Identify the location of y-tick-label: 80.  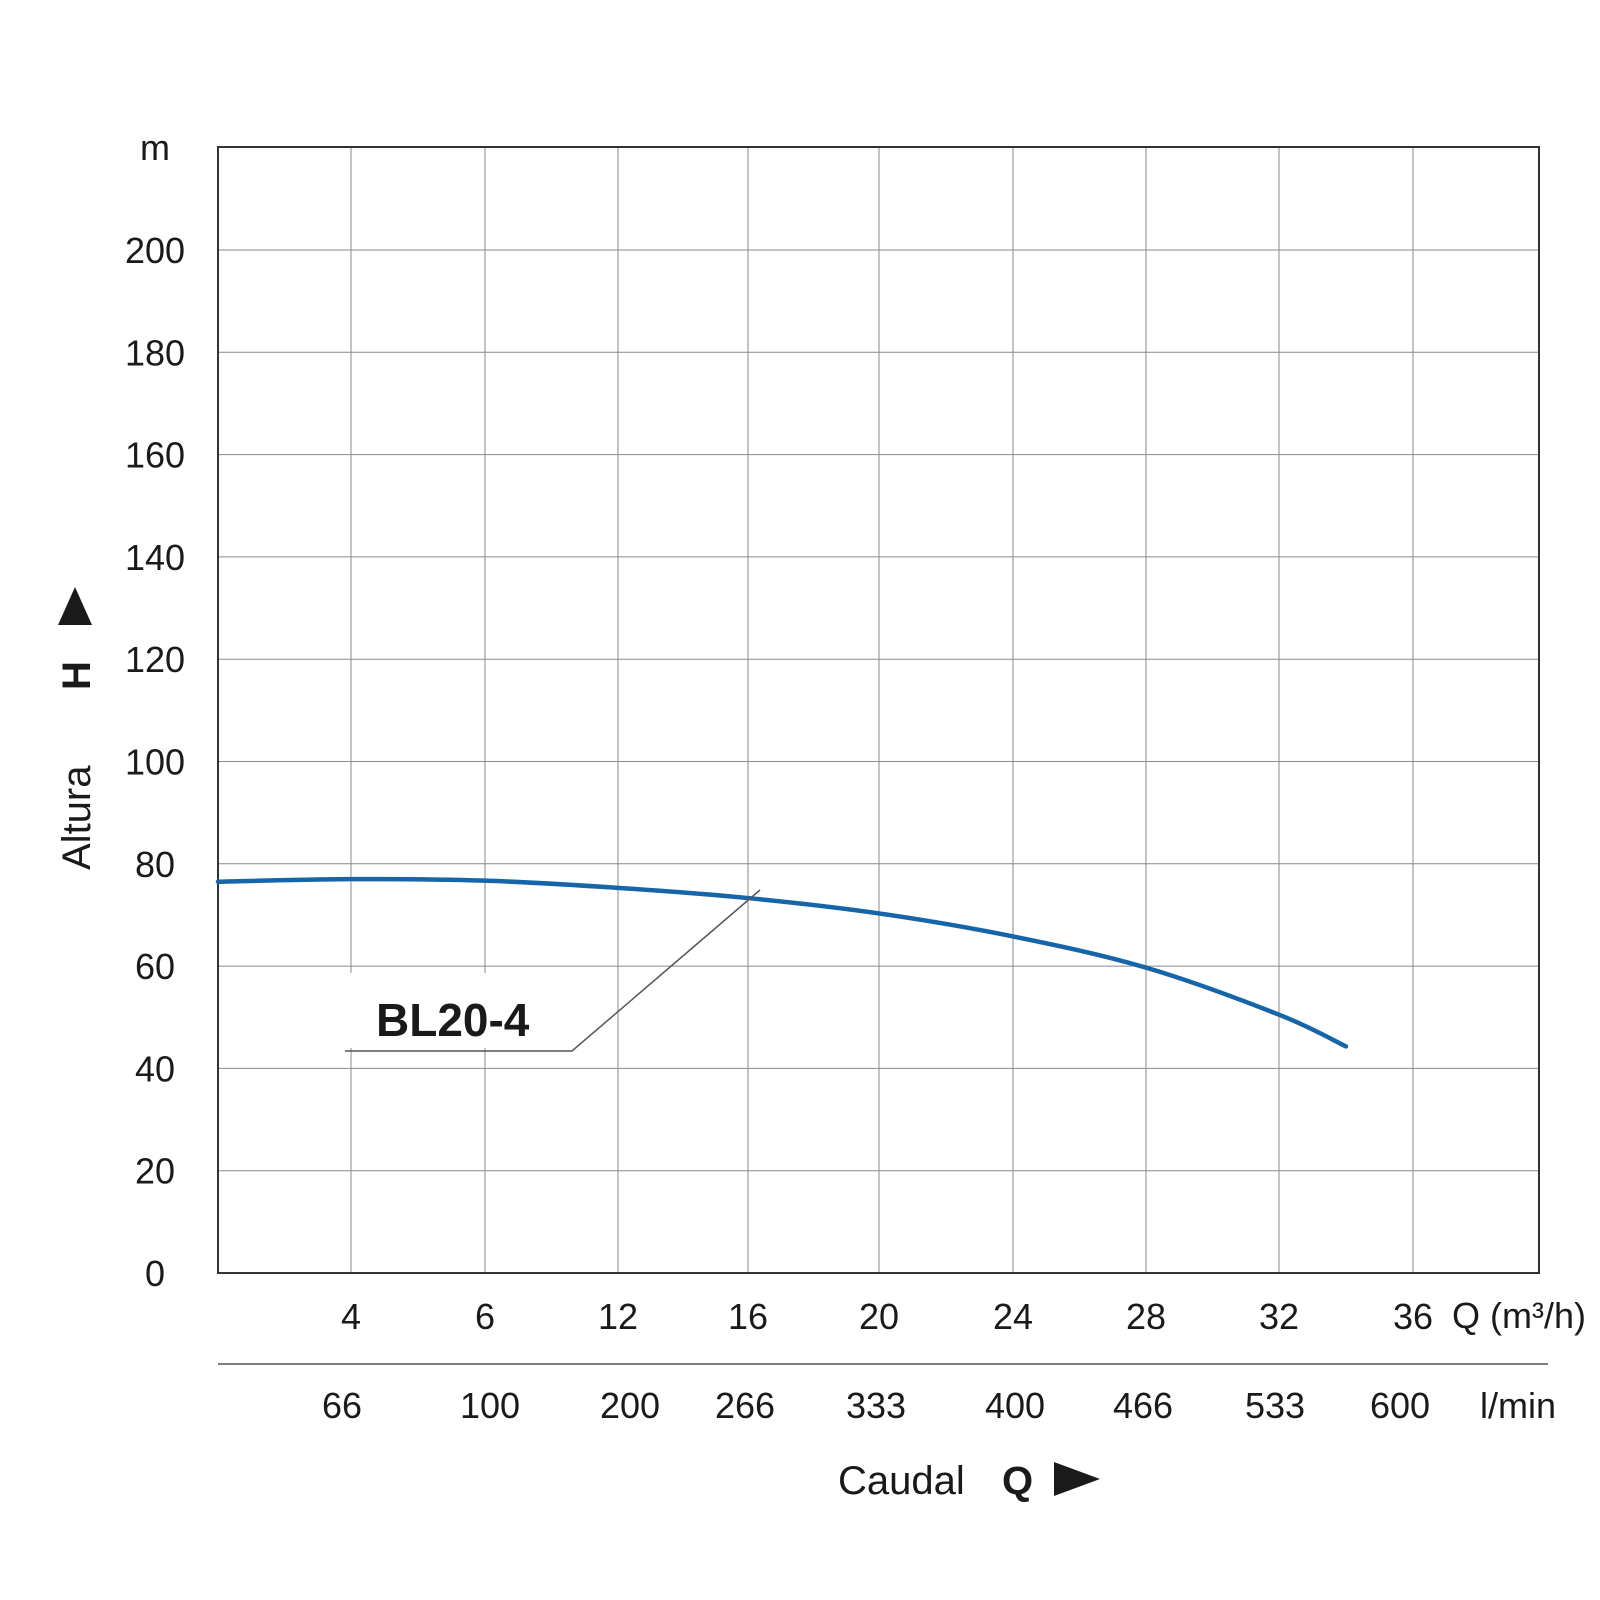
(155, 864).